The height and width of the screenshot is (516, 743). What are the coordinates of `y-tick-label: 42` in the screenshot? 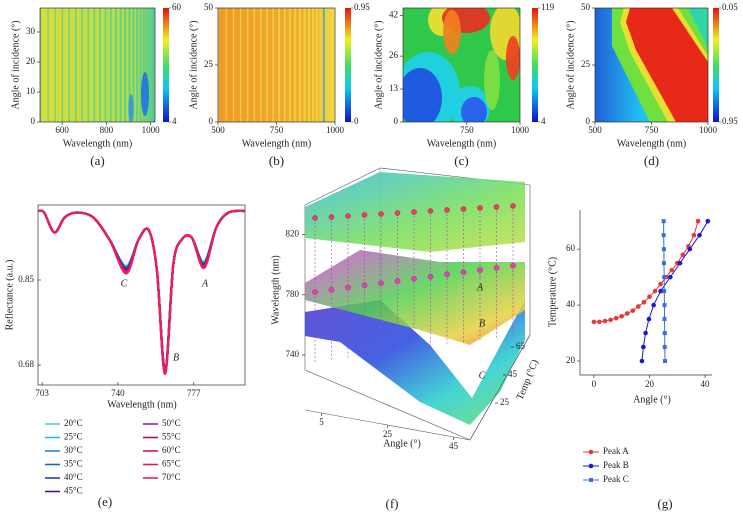 It's located at (393, 15).